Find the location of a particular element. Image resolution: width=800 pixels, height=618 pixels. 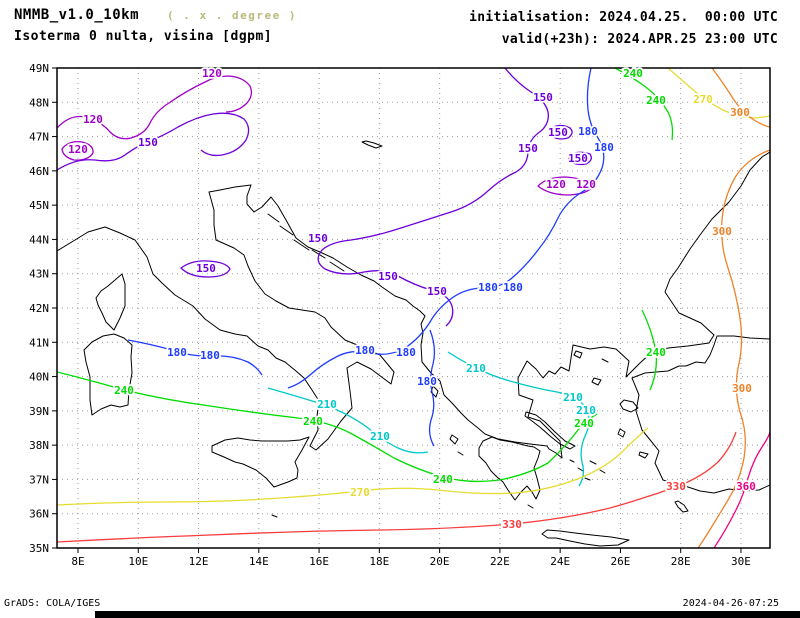

lat-tick-label: 40N is located at coordinates (39, 377).